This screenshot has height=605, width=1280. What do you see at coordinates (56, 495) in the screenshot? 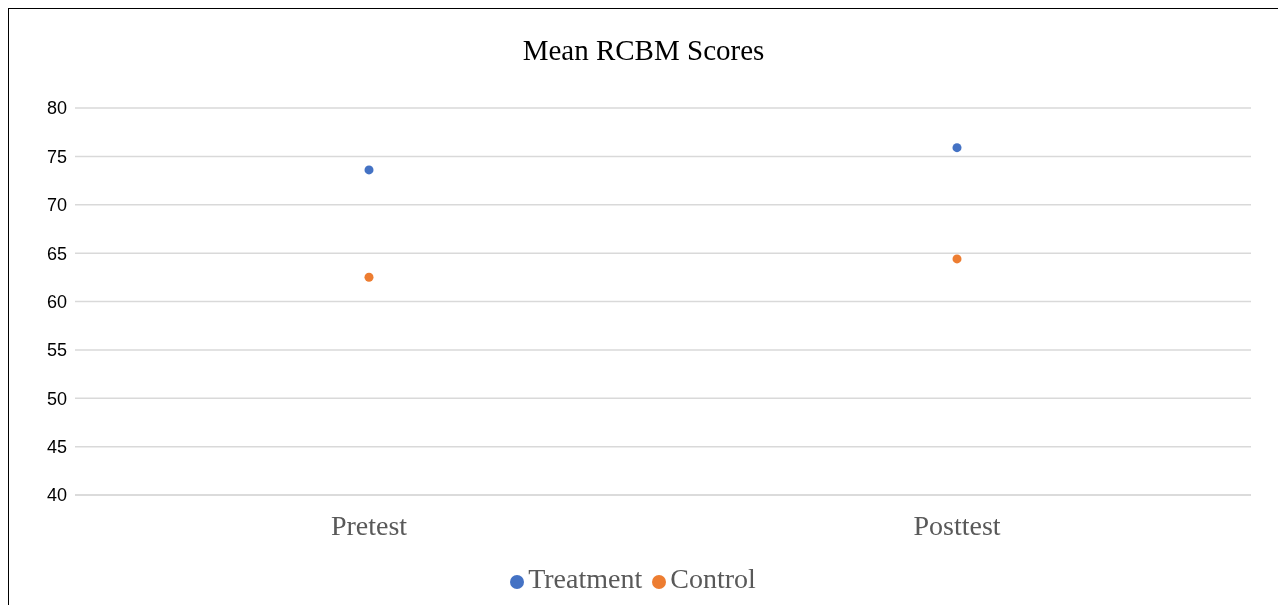
I see `y-tick-label: 40` at bounding box center [56, 495].